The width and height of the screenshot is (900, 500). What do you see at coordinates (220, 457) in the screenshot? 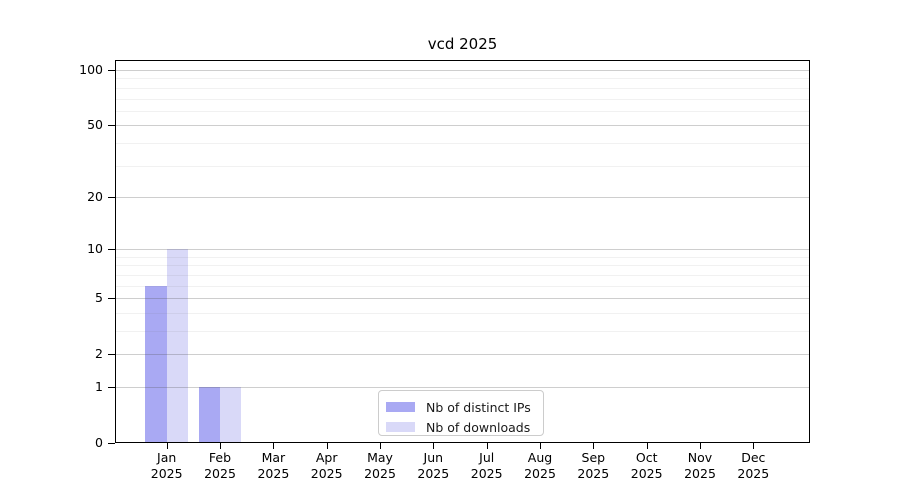
I see `x-tick-month: Feb` at bounding box center [220, 457].